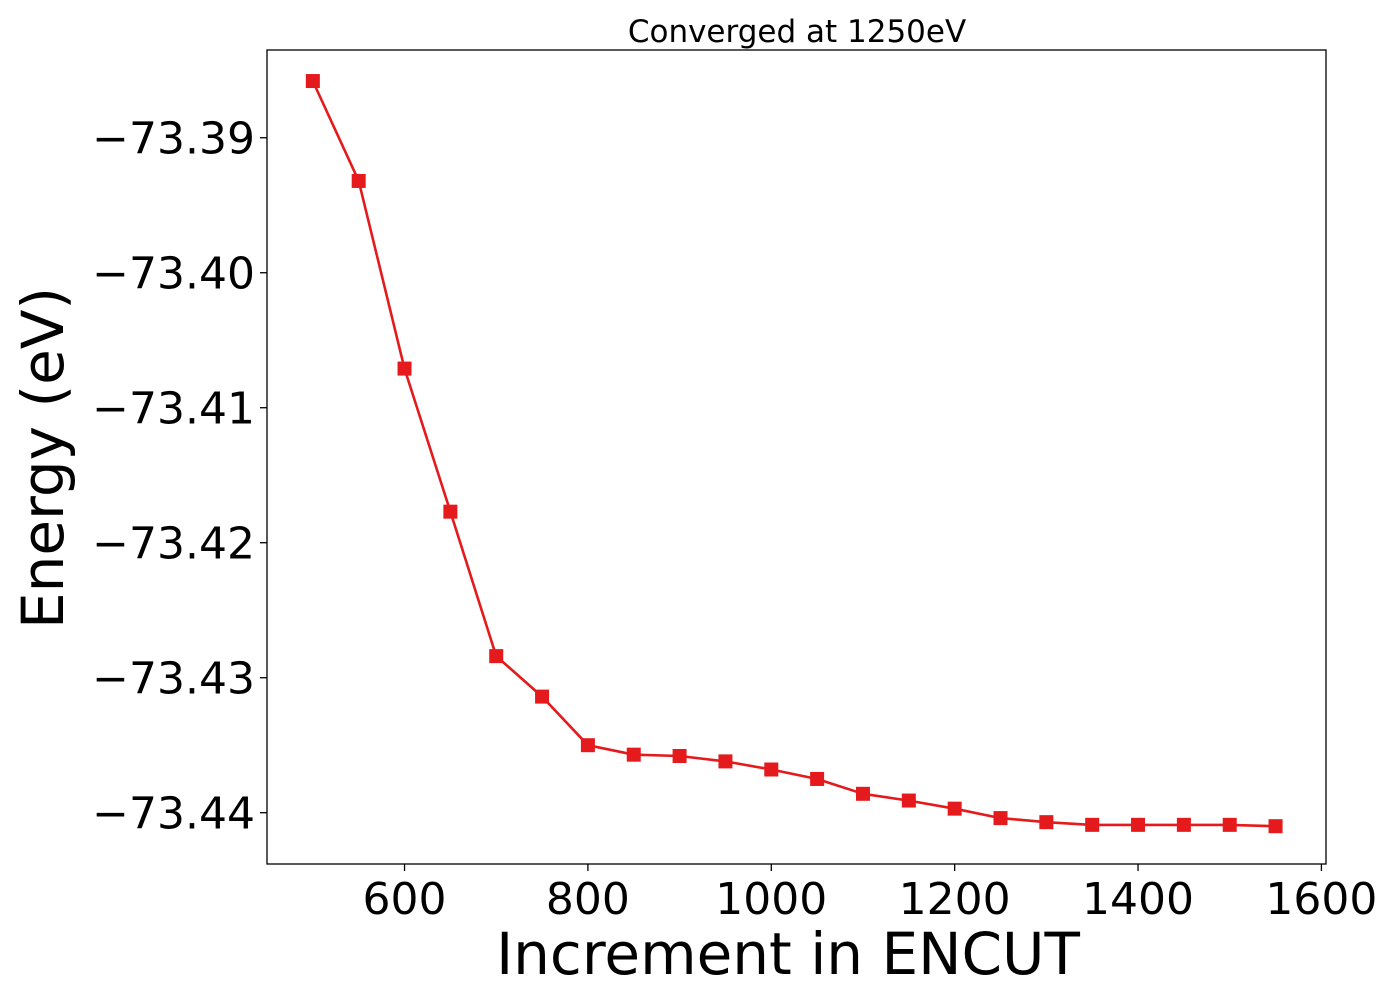 This screenshot has height=1000, width=1400. Describe the element at coordinates (173, 544) in the screenshot. I see `y-tick-label: −73.42` at that location.